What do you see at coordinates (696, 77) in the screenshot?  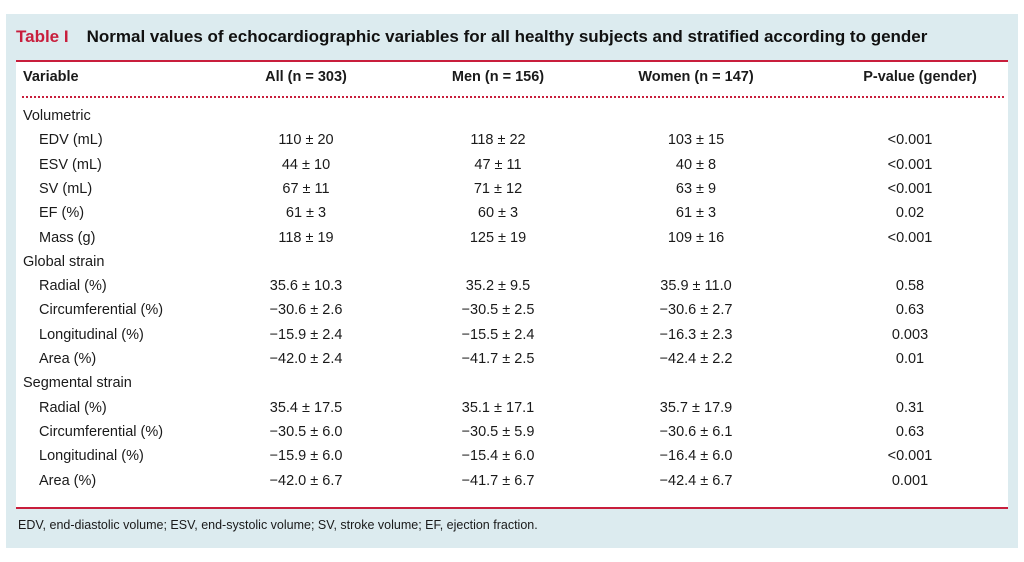 I see `header-women: Women (n = 147)` at bounding box center [696, 77].